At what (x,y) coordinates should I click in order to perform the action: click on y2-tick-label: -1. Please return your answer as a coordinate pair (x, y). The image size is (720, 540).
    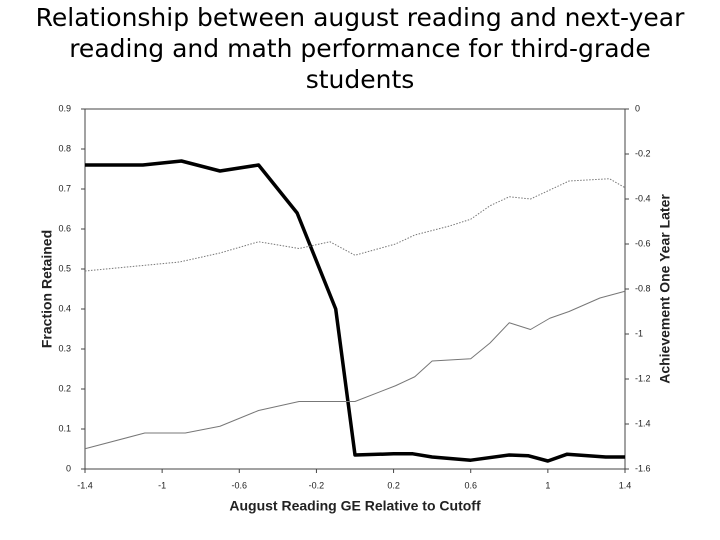
    Looking at the image, I should click on (639, 333).